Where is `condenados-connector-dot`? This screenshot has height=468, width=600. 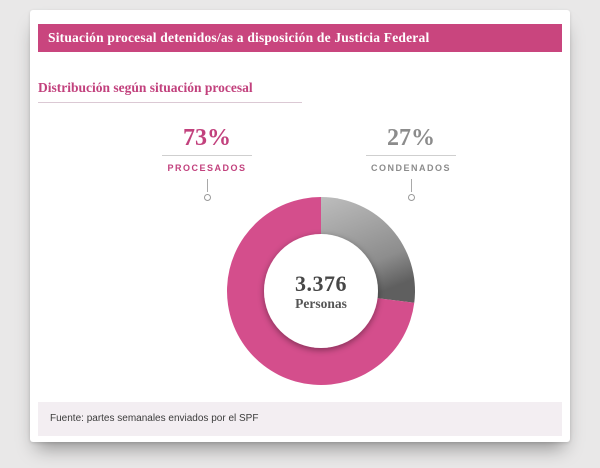
condenados-connector-dot is located at coordinates (411, 197).